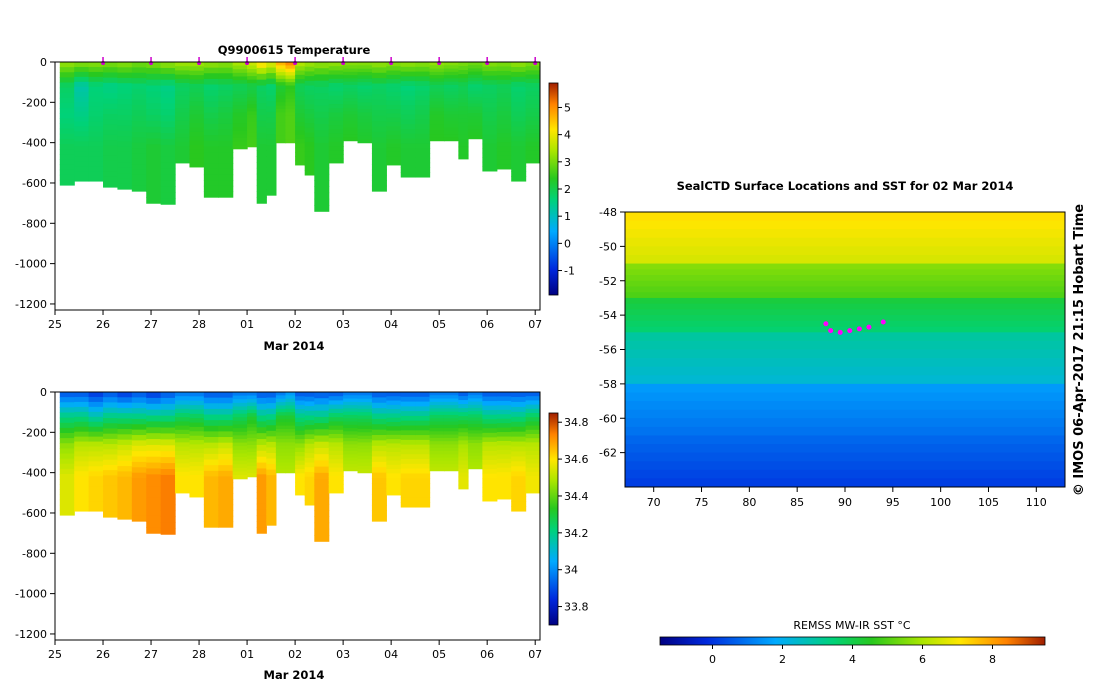 Image resolution: width=1099 pixels, height=700 pixels. Describe the element at coordinates (391, 324) in the screenshot. I see `x-tick-label: 04` at that location.